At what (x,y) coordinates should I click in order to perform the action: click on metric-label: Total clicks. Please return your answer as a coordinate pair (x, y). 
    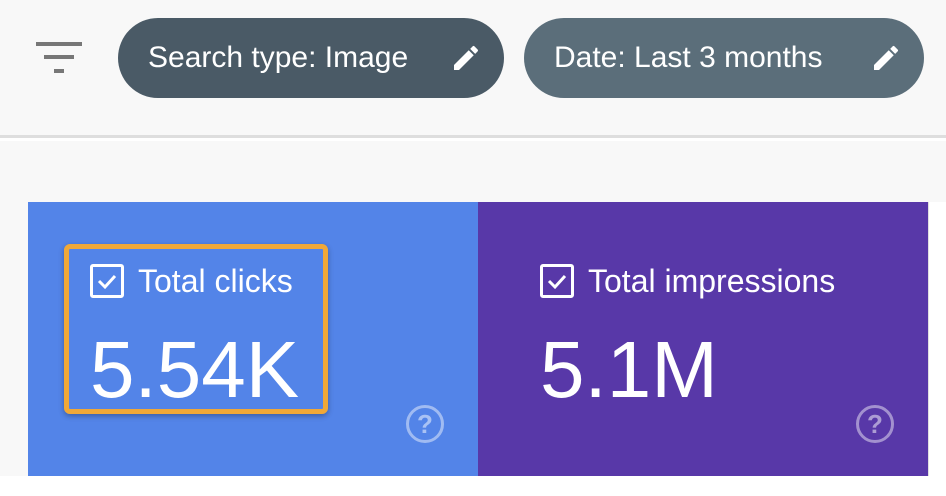
    Looking at the image, I should click on (215, 281).